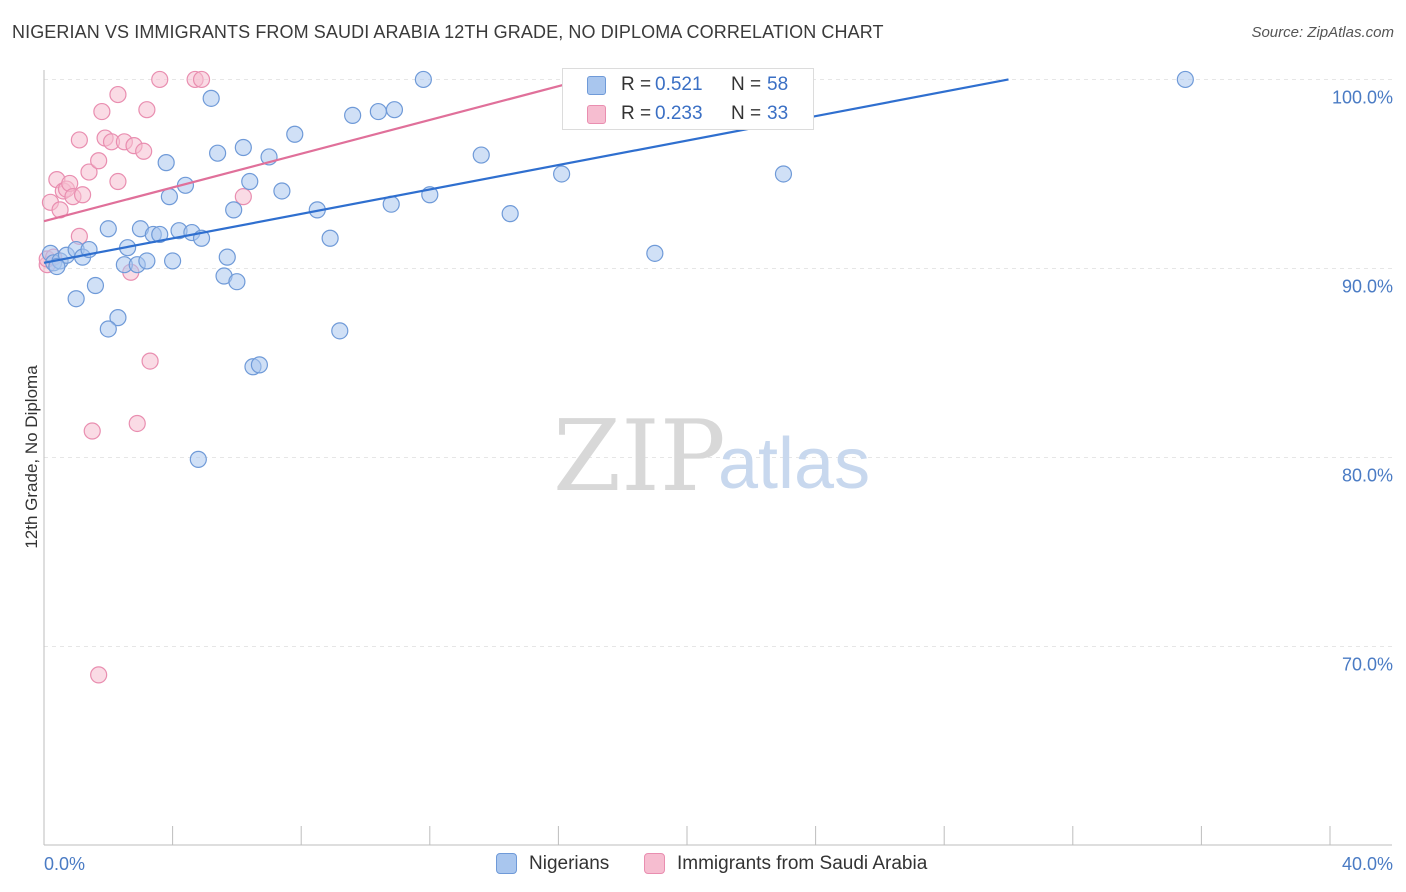 This screenshot has height=892, width=1406. I want to click on x-tick-label: 0.0%, so click(64, 864).